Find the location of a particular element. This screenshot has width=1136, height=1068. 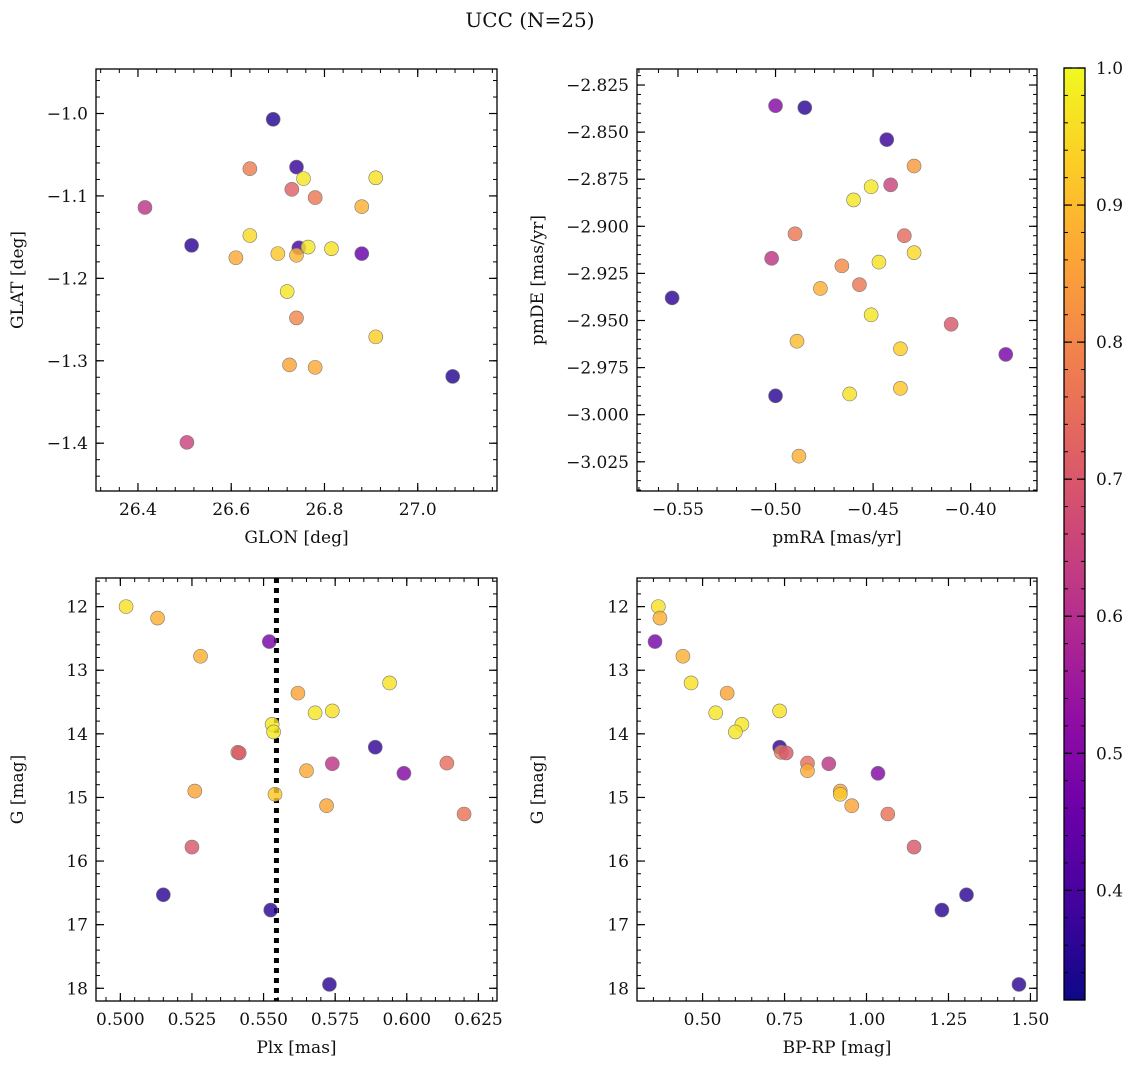

colorbar-tick-label: 0.6 is located at coordinates (1109, 617).